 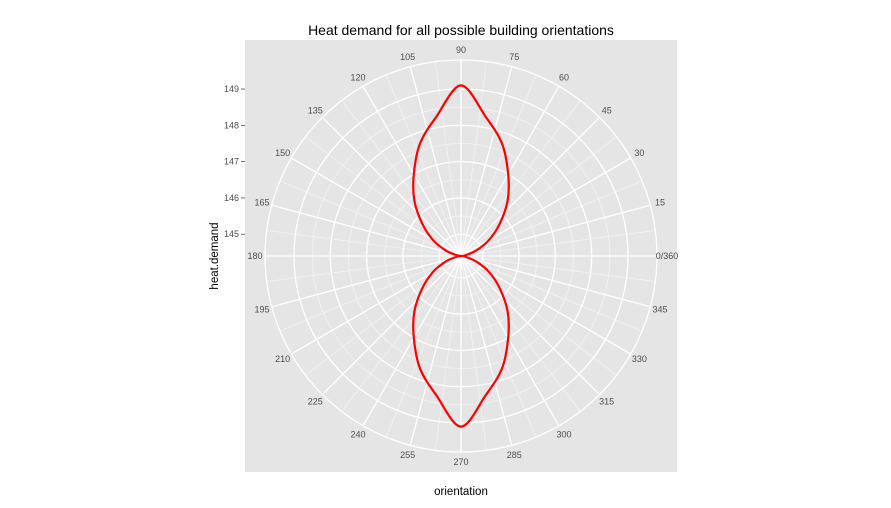 I want to click on angle-tick-label: 255, so click(x=407, y=455).